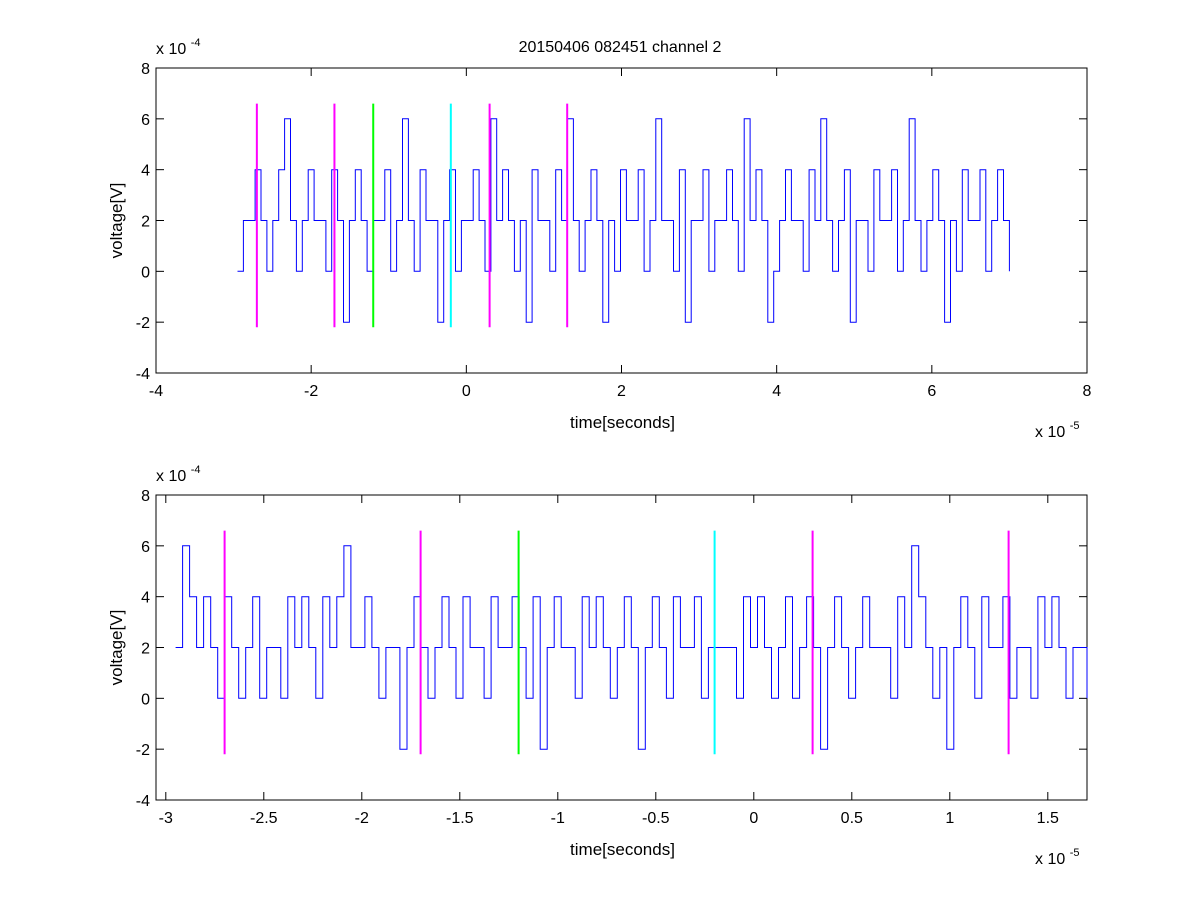  Describe the element at coordinates (656, 818) in the screenshot. I see `x-tick-label: -0.5` at that location.